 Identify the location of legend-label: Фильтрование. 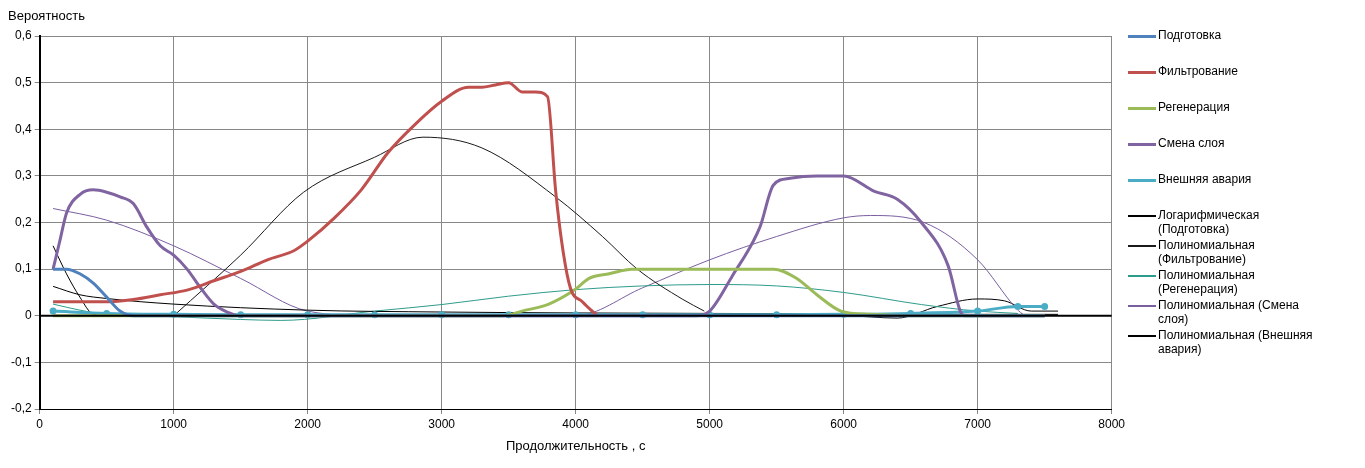
(1198, 71).